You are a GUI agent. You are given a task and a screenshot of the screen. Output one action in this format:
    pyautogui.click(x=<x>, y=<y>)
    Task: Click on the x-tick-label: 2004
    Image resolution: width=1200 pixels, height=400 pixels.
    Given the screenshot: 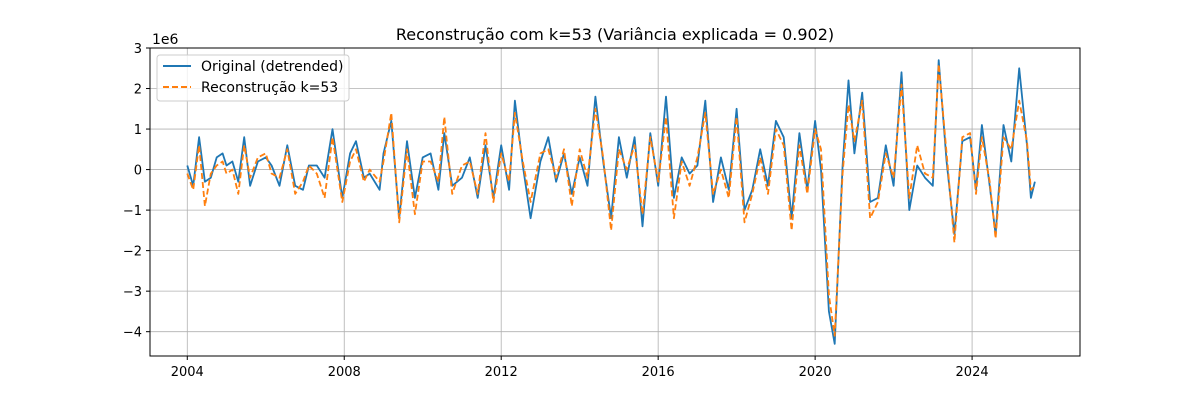 What is the action you would take?
    pyautogui.click(x=187, y=372)
    